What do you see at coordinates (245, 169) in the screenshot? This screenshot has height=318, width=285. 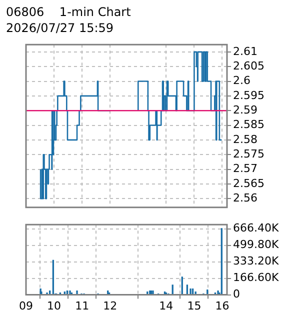 I see `y-tick-label: 2.57` at bounding box center [245, 169].